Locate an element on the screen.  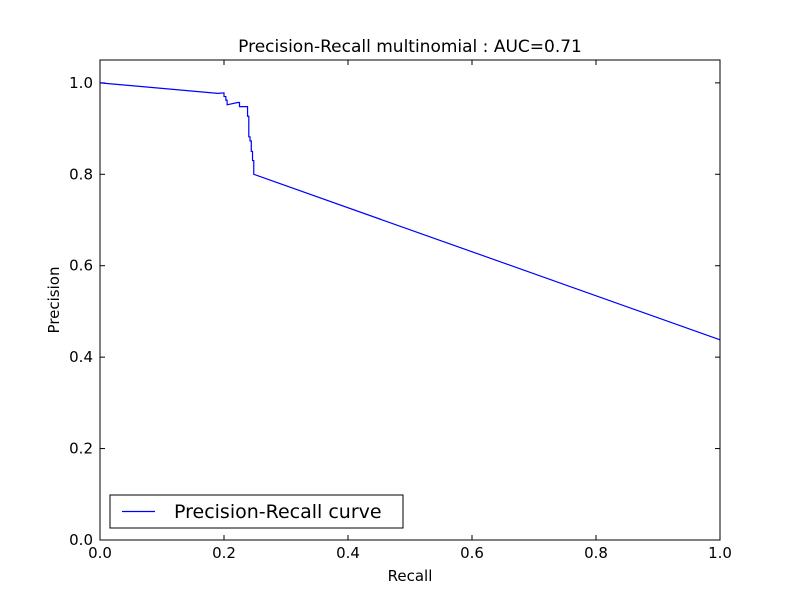
legend-box is located at coordinates (256, 511).